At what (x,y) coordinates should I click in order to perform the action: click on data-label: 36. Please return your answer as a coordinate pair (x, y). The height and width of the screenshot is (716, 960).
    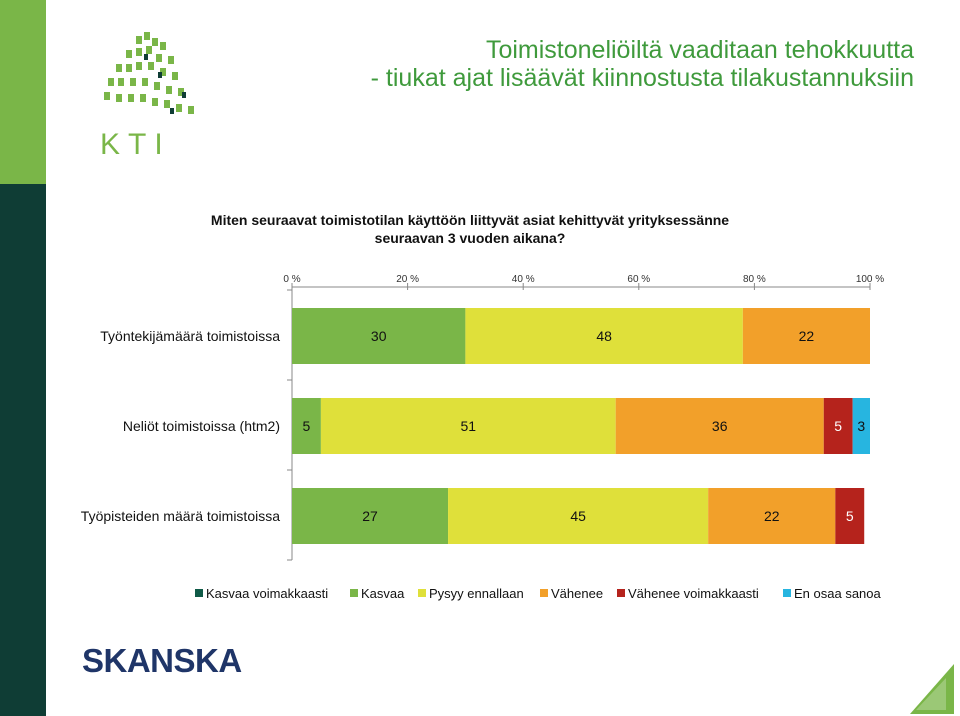
    Looking at the image, I should click on (720, 426).